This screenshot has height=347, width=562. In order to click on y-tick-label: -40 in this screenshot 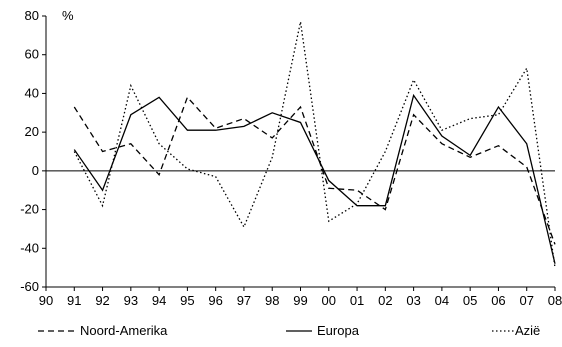, I will do `click(29, 247)`.